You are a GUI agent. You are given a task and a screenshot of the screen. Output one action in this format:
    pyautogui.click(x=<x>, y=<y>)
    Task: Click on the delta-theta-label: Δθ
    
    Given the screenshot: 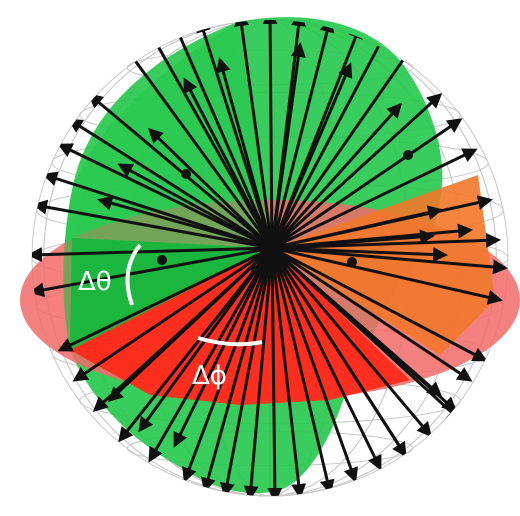 What is the action you would take?
    pyautogui.click(x=95, y=282)
    